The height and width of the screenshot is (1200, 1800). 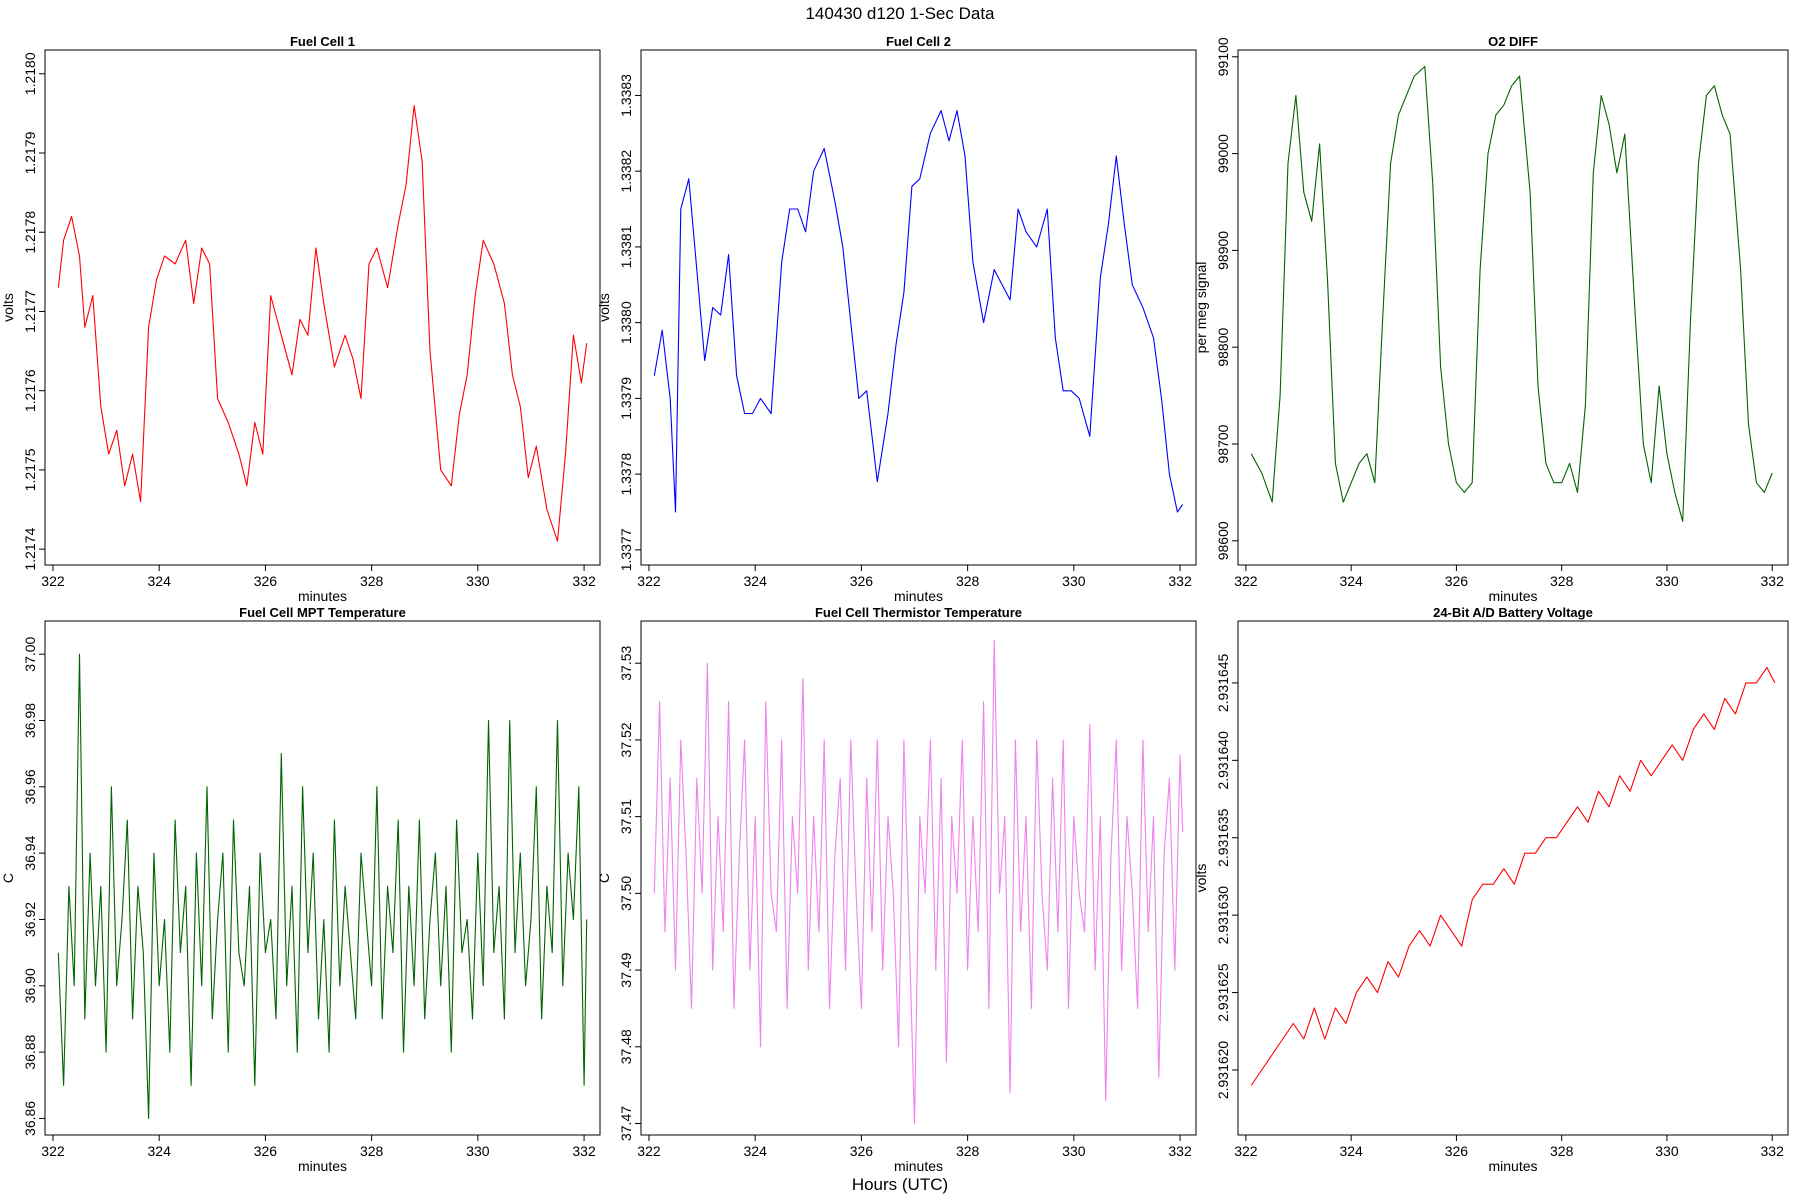 What do you see at coordinates (1223, 915) in the screenshot?
I see `y-tick-label: 2.931630` at bounding box center [1223, 915].